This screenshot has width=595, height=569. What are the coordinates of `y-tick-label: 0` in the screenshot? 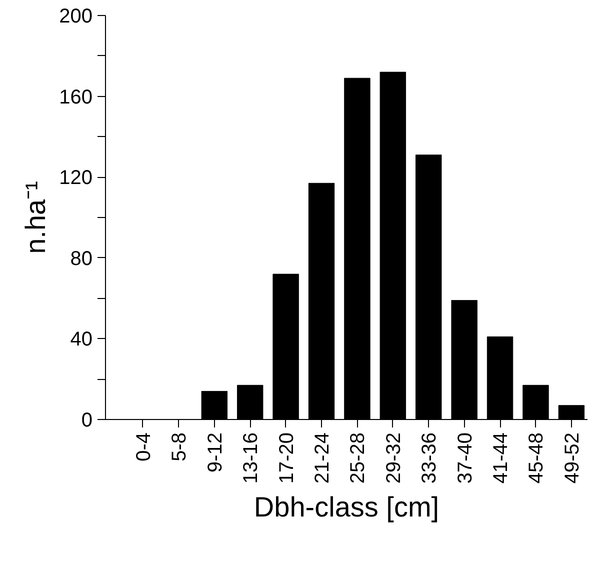 It's located at (86, 421).